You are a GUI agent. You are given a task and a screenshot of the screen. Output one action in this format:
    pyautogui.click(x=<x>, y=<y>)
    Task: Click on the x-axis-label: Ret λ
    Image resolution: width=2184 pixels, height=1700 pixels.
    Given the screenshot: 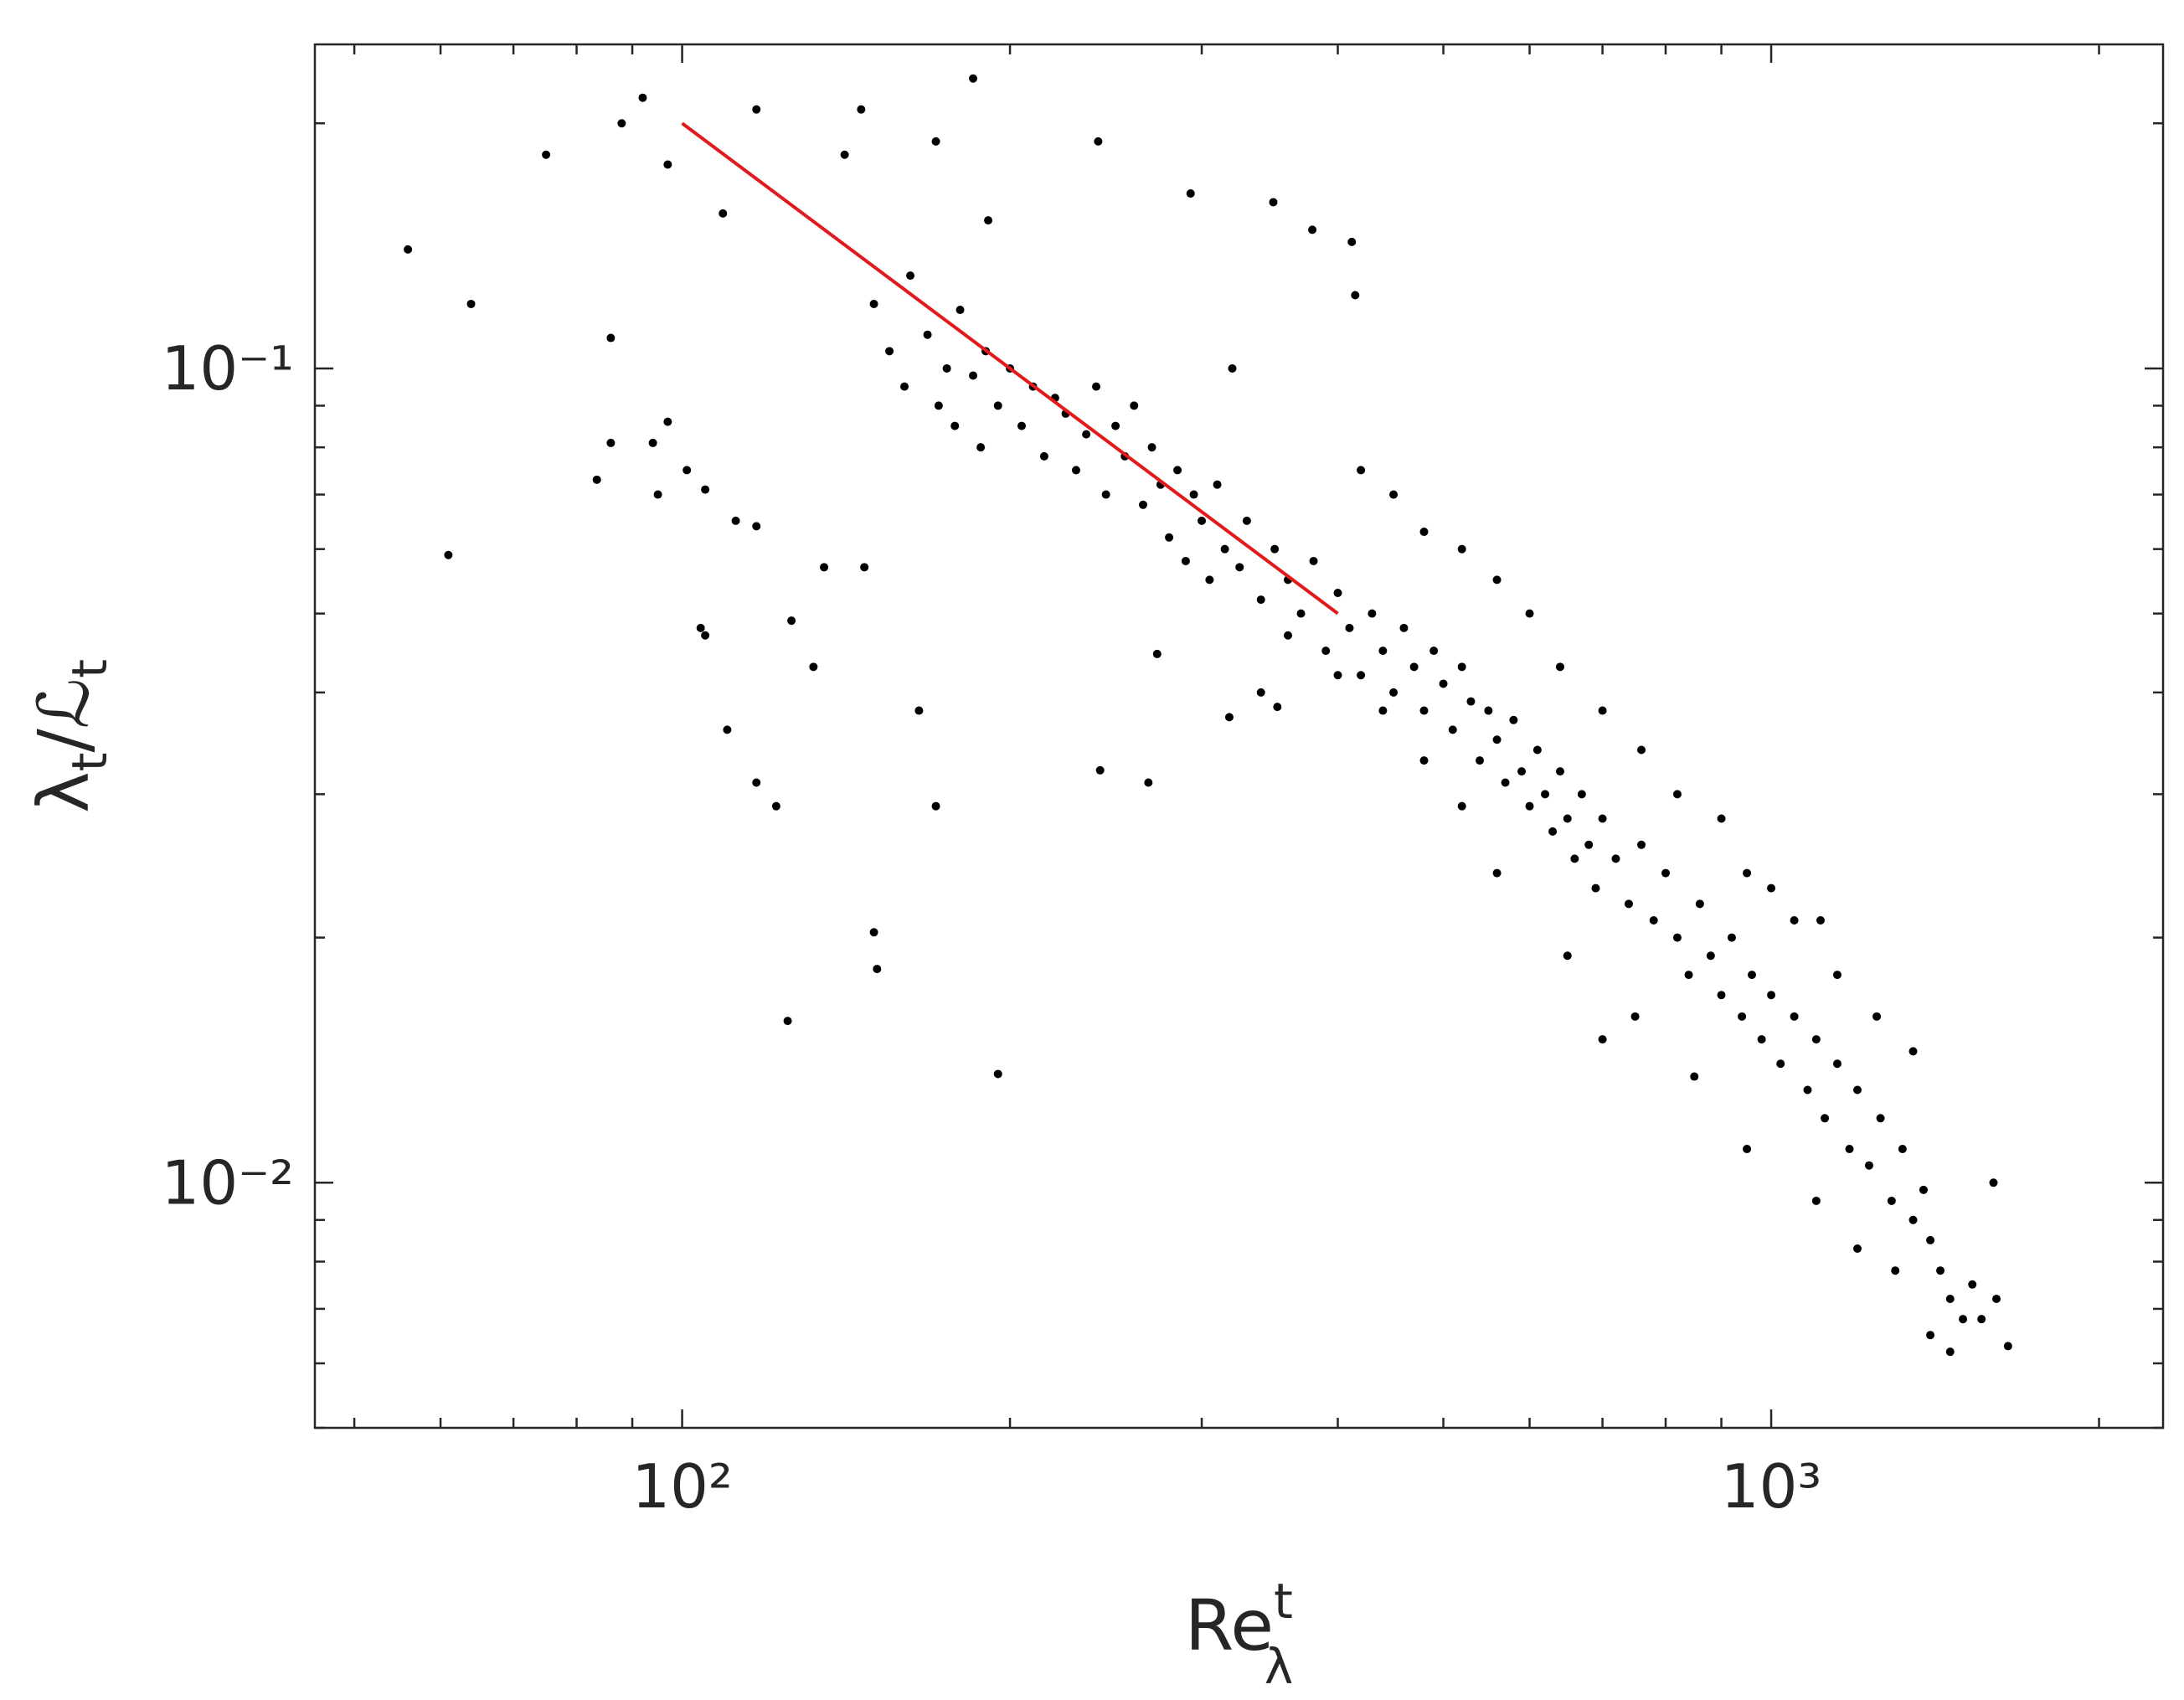 What is the action you would take?
    pyautogui.click(x=1239, y=1634)
    